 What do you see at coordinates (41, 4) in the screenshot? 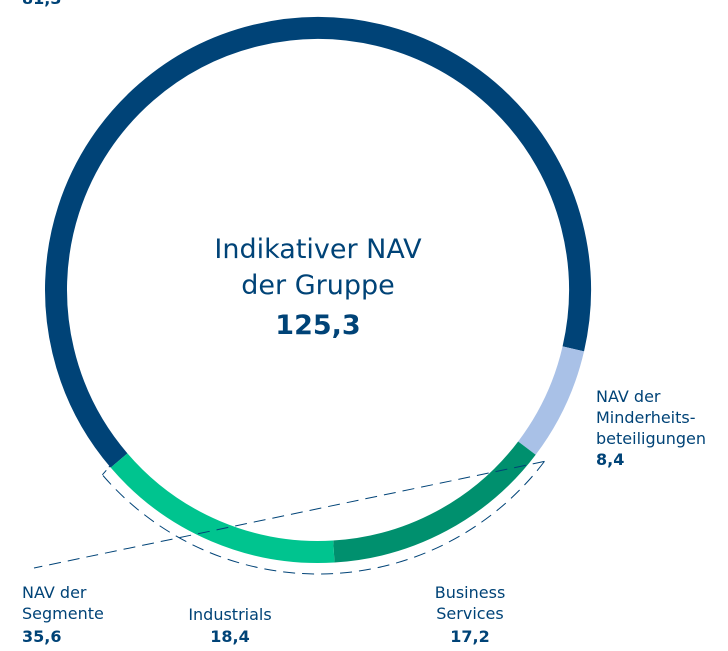
I see `value-label: 81,3` at bounding box center [41, 4].